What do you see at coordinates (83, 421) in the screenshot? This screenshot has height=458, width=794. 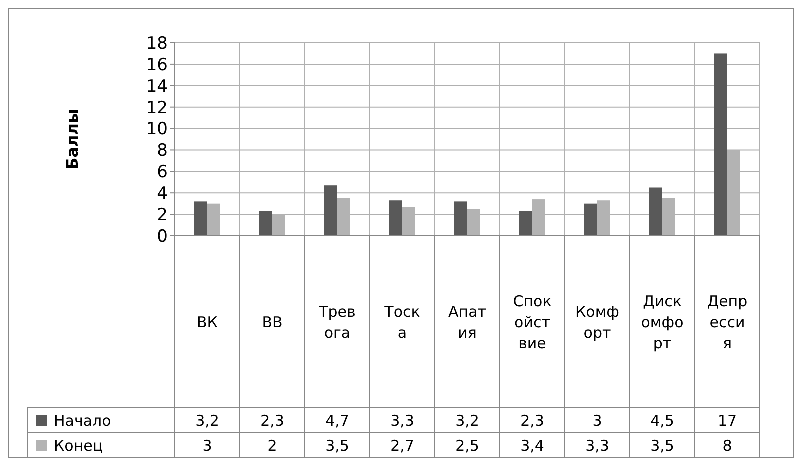 I see `legend-label: Начало` at bounding box center [83, 421].